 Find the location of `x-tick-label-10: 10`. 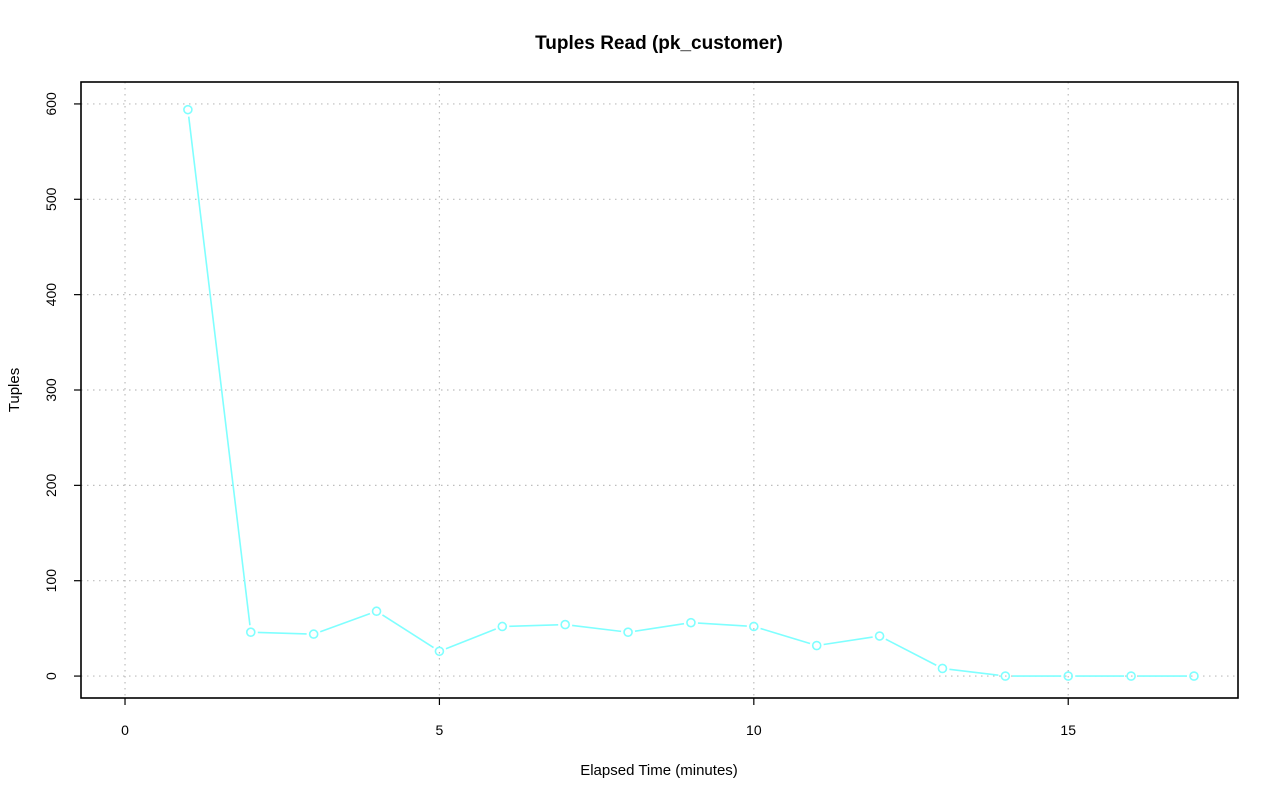

x-tick-label-10: 10 is located at coordinates (754, 730).